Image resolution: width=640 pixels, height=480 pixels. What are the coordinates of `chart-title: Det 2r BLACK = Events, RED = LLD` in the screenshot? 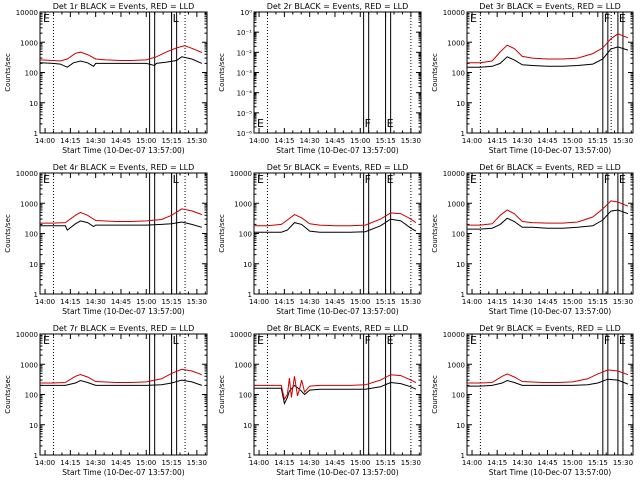 It's located at (338, 6).